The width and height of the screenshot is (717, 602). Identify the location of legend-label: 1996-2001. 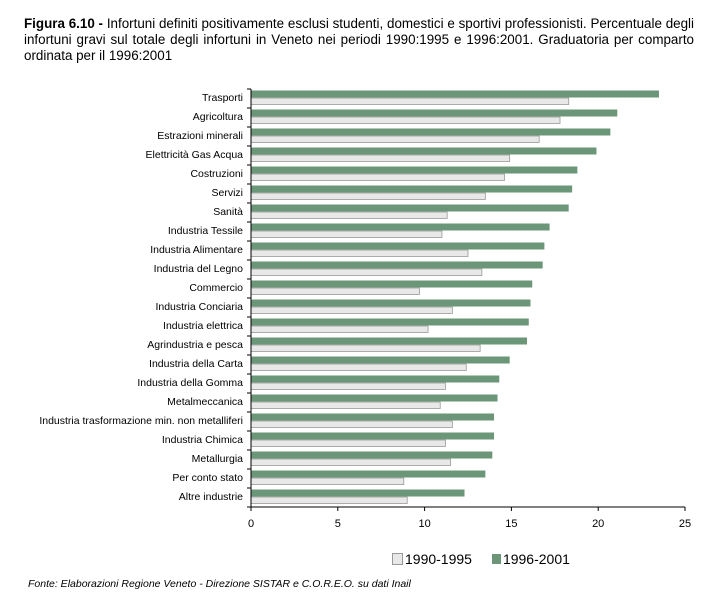
(536, 559).